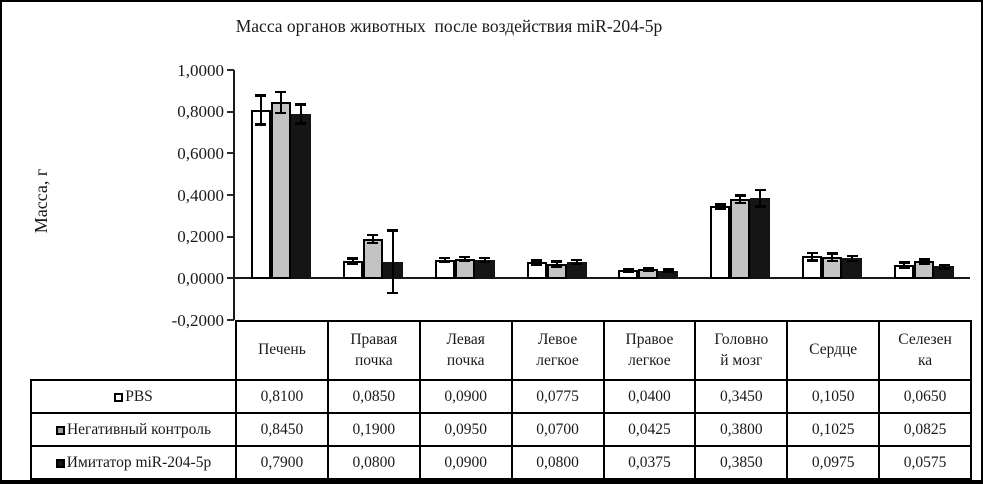 The image size is (983, 484). Describe the element at coordinates (741, 462) in the screenshot. I see `value-cell: 0,3850` at that location.